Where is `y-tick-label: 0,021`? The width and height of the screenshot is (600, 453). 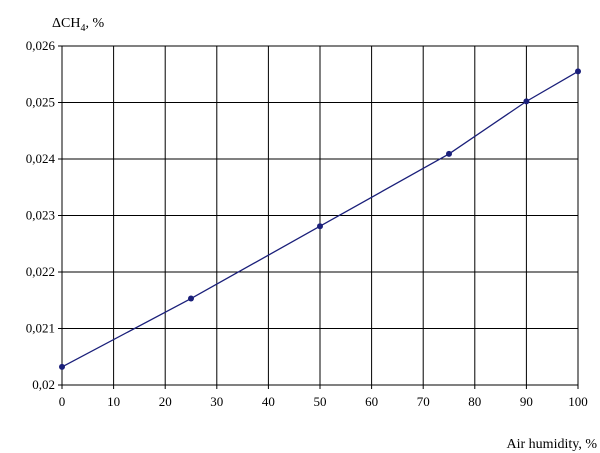 y-tick-label: 0,021 is located at coordinates (40, 328).